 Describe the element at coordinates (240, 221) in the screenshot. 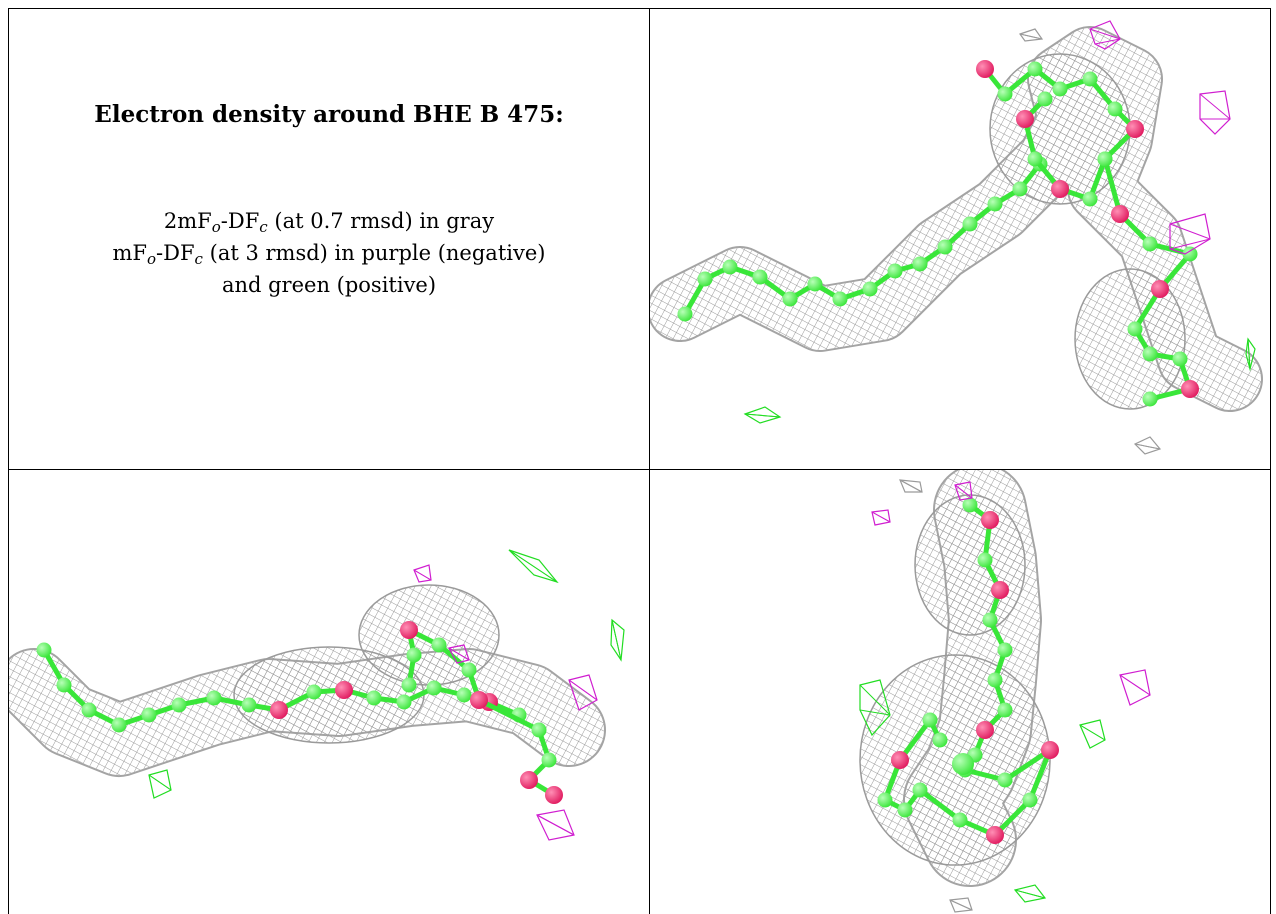

I see `caption-line-1-mid: -DF` at that location.